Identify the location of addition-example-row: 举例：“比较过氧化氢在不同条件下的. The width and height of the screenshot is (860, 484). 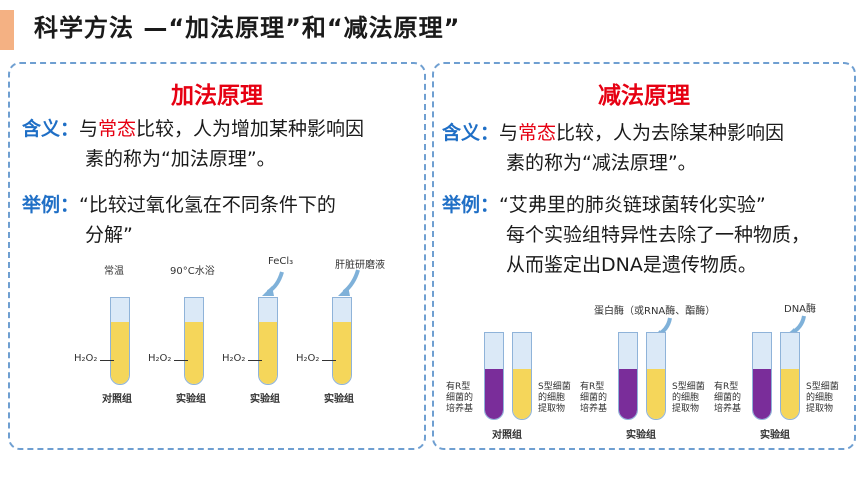
(179, 205).